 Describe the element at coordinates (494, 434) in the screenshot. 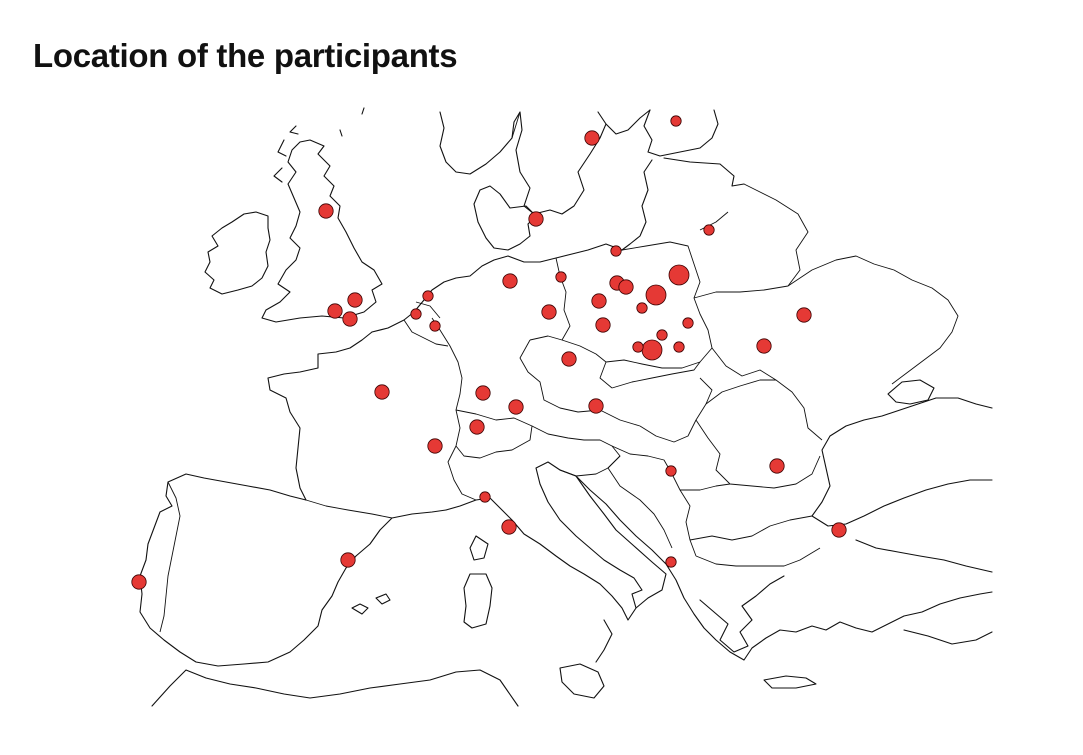

I see `border-switzerland` at that location.